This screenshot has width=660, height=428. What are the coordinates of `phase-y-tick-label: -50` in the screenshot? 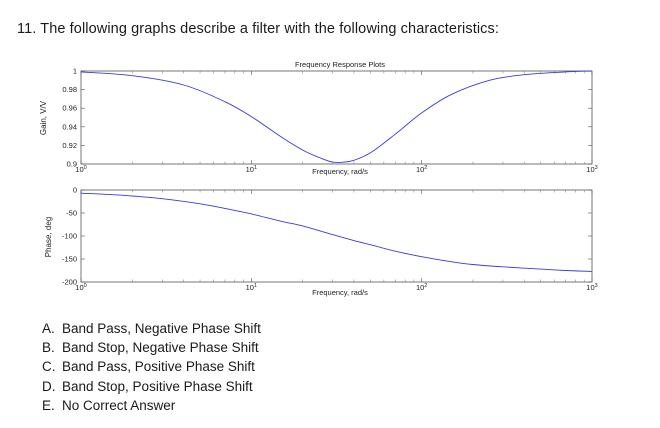 It's located at (71, 213).